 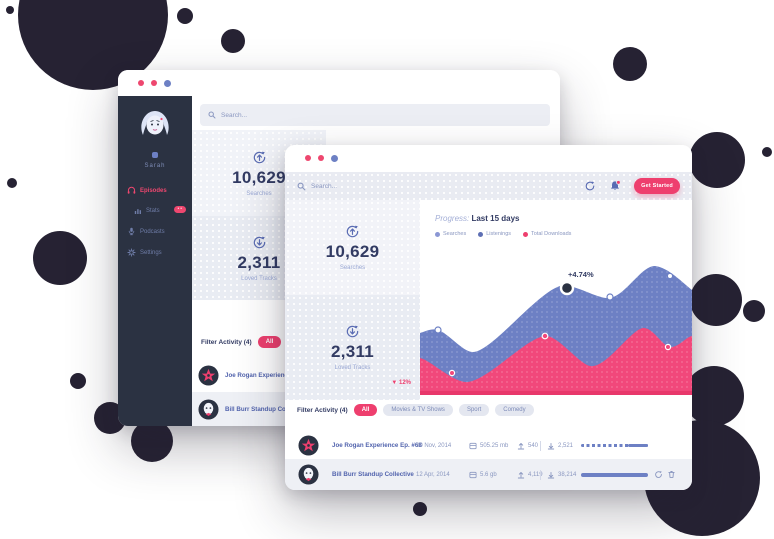 I want to click on get-started-button: Get Started, so click(x=657, y=186).